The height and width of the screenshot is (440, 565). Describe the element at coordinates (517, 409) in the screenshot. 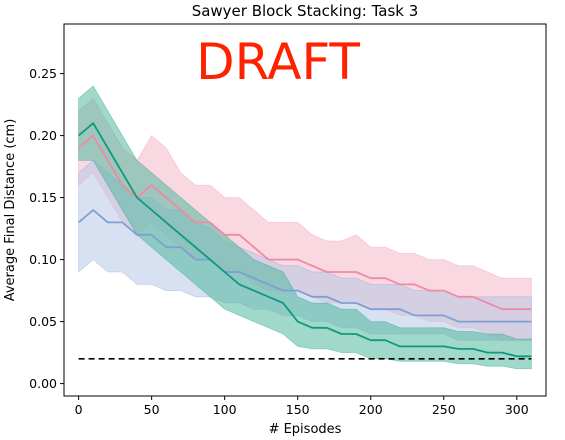

I see `x-tick-label: 300` at that location.